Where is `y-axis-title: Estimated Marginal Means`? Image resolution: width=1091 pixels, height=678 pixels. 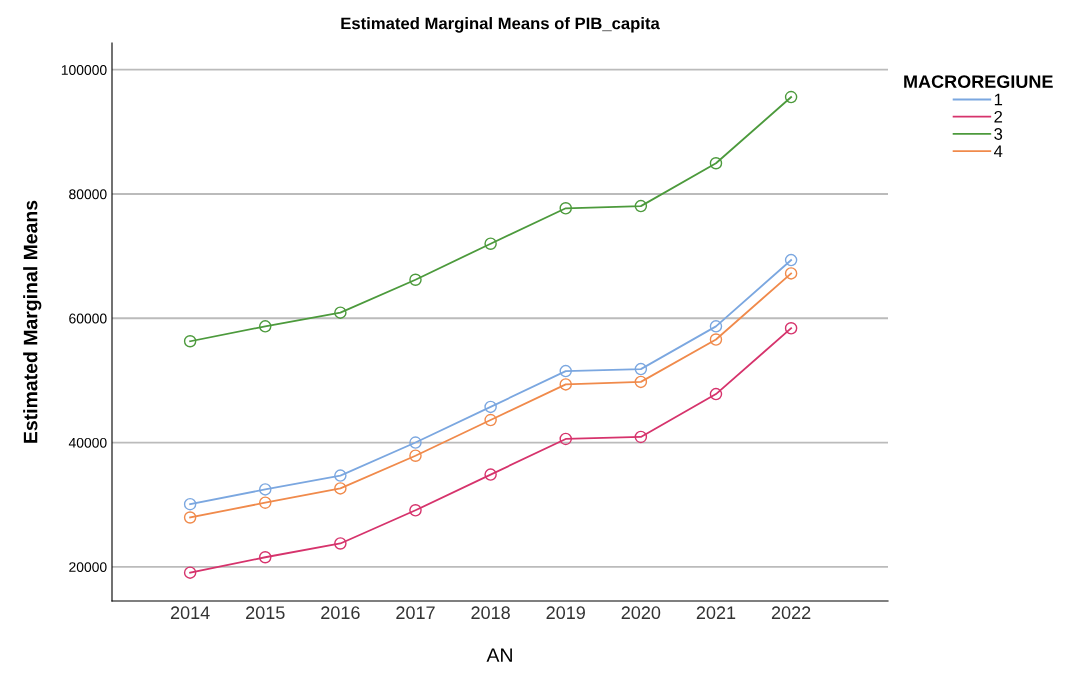
y-axis-title: Estimated Marginal Means is located at coordinates (32, 321).